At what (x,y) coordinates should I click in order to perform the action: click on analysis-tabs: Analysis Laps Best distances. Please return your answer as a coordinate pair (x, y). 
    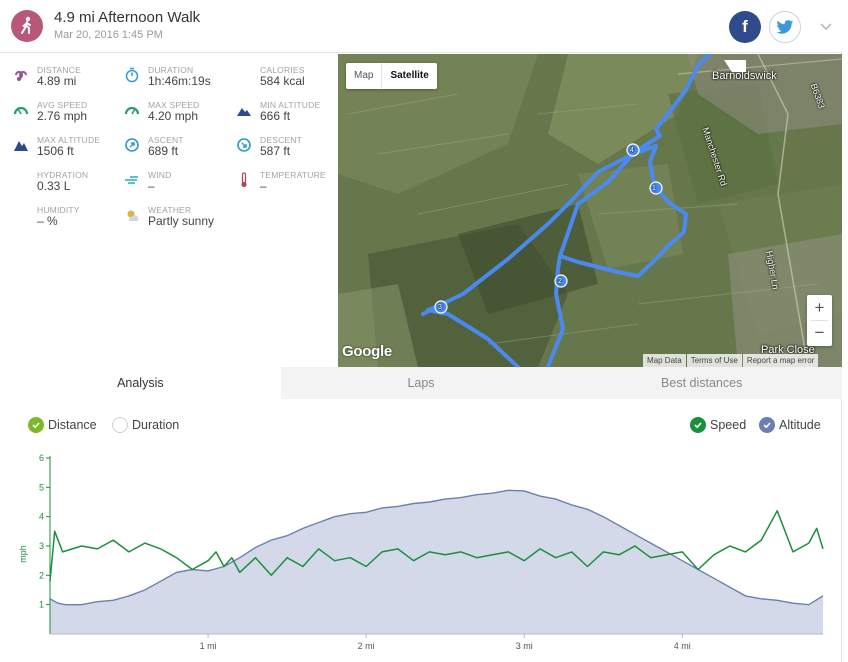
    Looking at the image, I should click on (421, 383).